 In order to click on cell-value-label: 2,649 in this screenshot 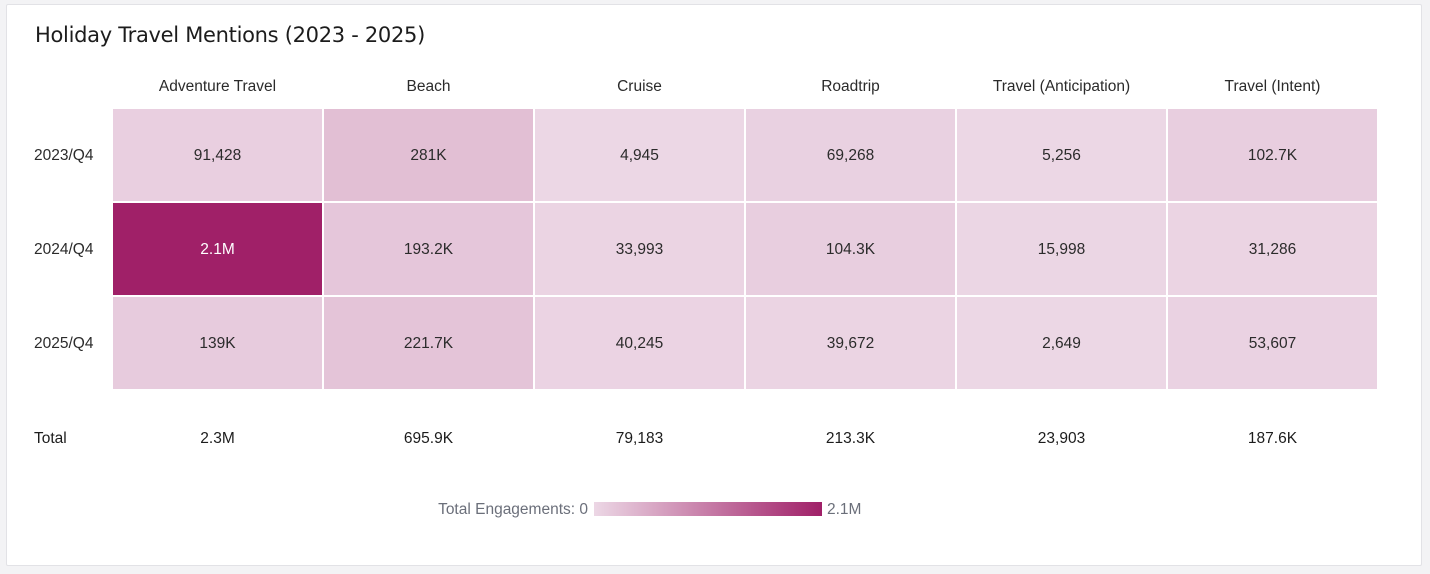, I will do `click(1061, 343)`.